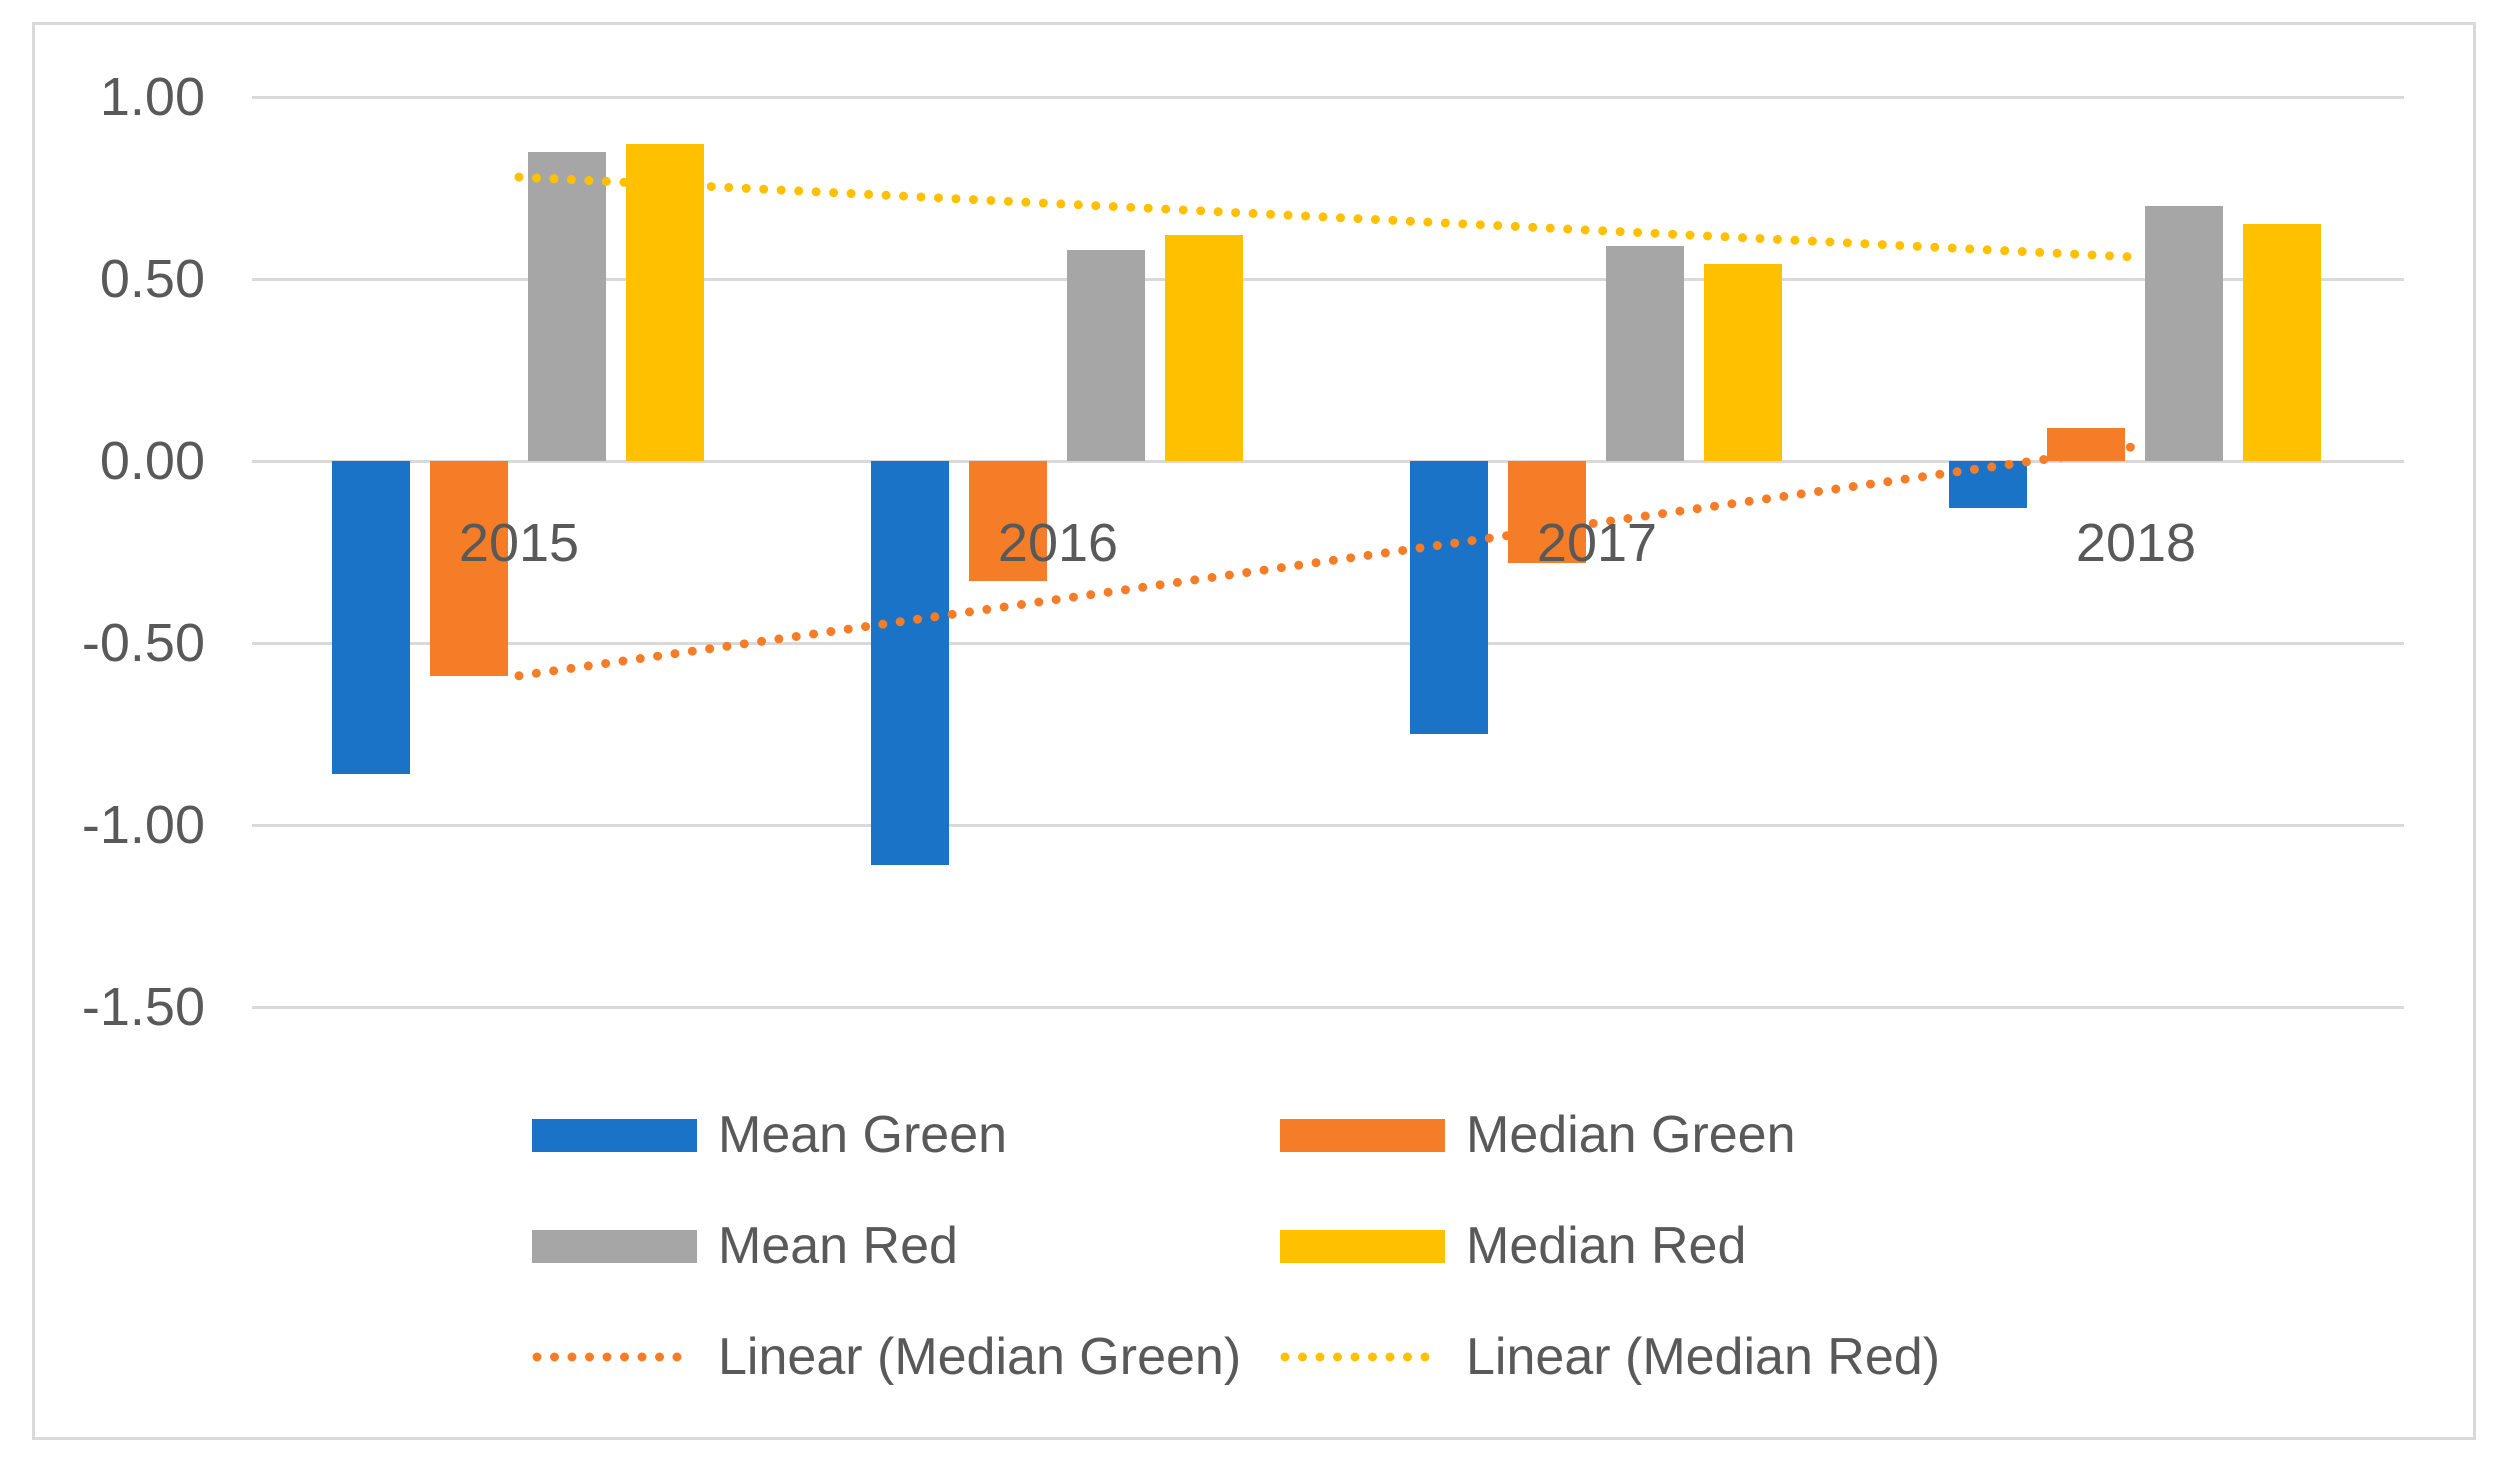  I want to click on legend-label-linear-median-red: Linear (Median Red), so click(1703, 1357).